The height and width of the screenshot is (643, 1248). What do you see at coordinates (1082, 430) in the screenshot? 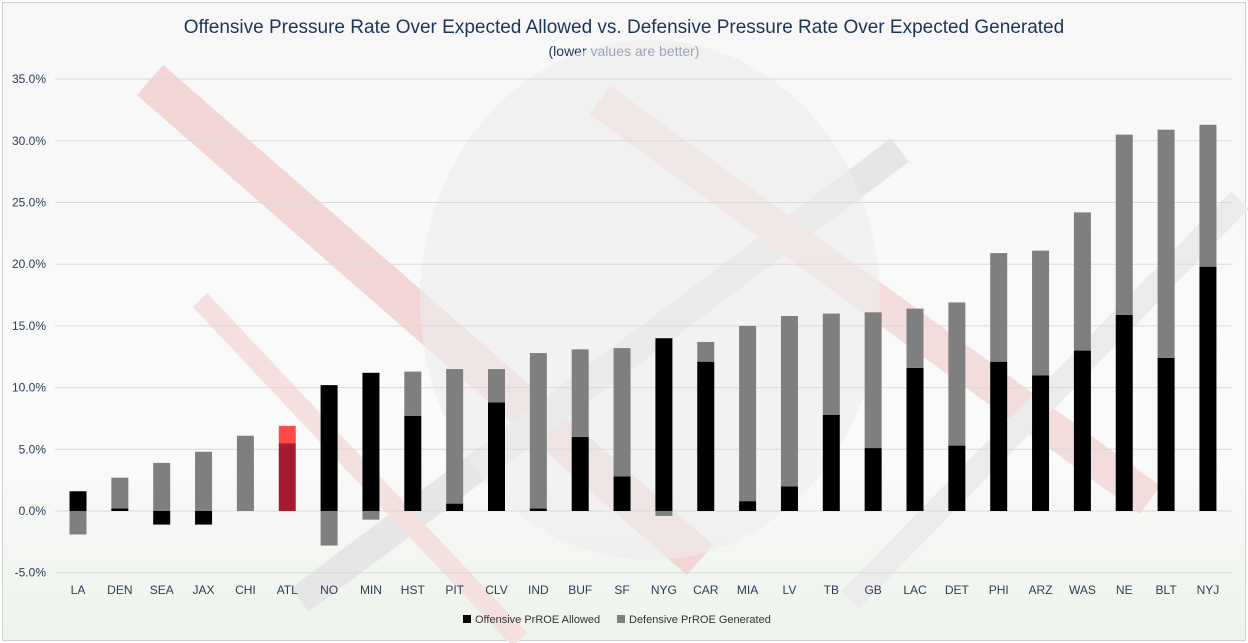
I see `bar-offense-was` at bounding box center [1082, 430].